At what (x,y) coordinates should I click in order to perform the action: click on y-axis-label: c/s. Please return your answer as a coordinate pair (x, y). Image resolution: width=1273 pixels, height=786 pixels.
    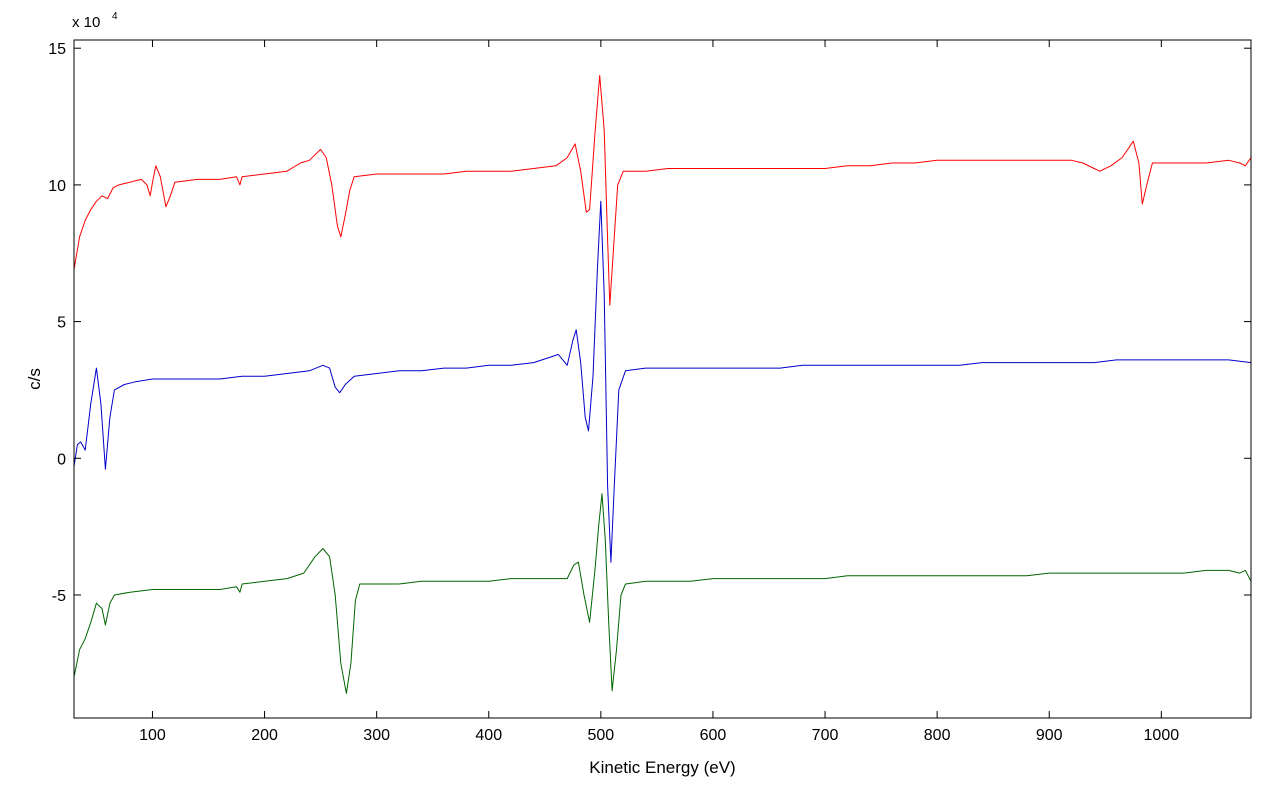
    Looking at the image, I should click on (34, 379).